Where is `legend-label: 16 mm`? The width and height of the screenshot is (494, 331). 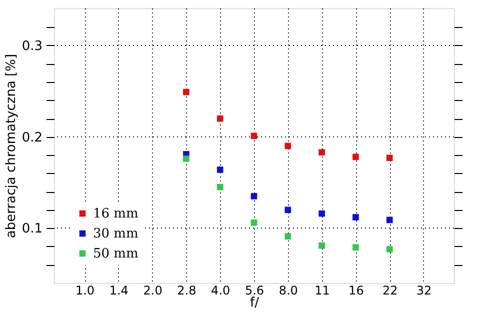 legend-label: 16 mm is located at coordinates (115, 214).